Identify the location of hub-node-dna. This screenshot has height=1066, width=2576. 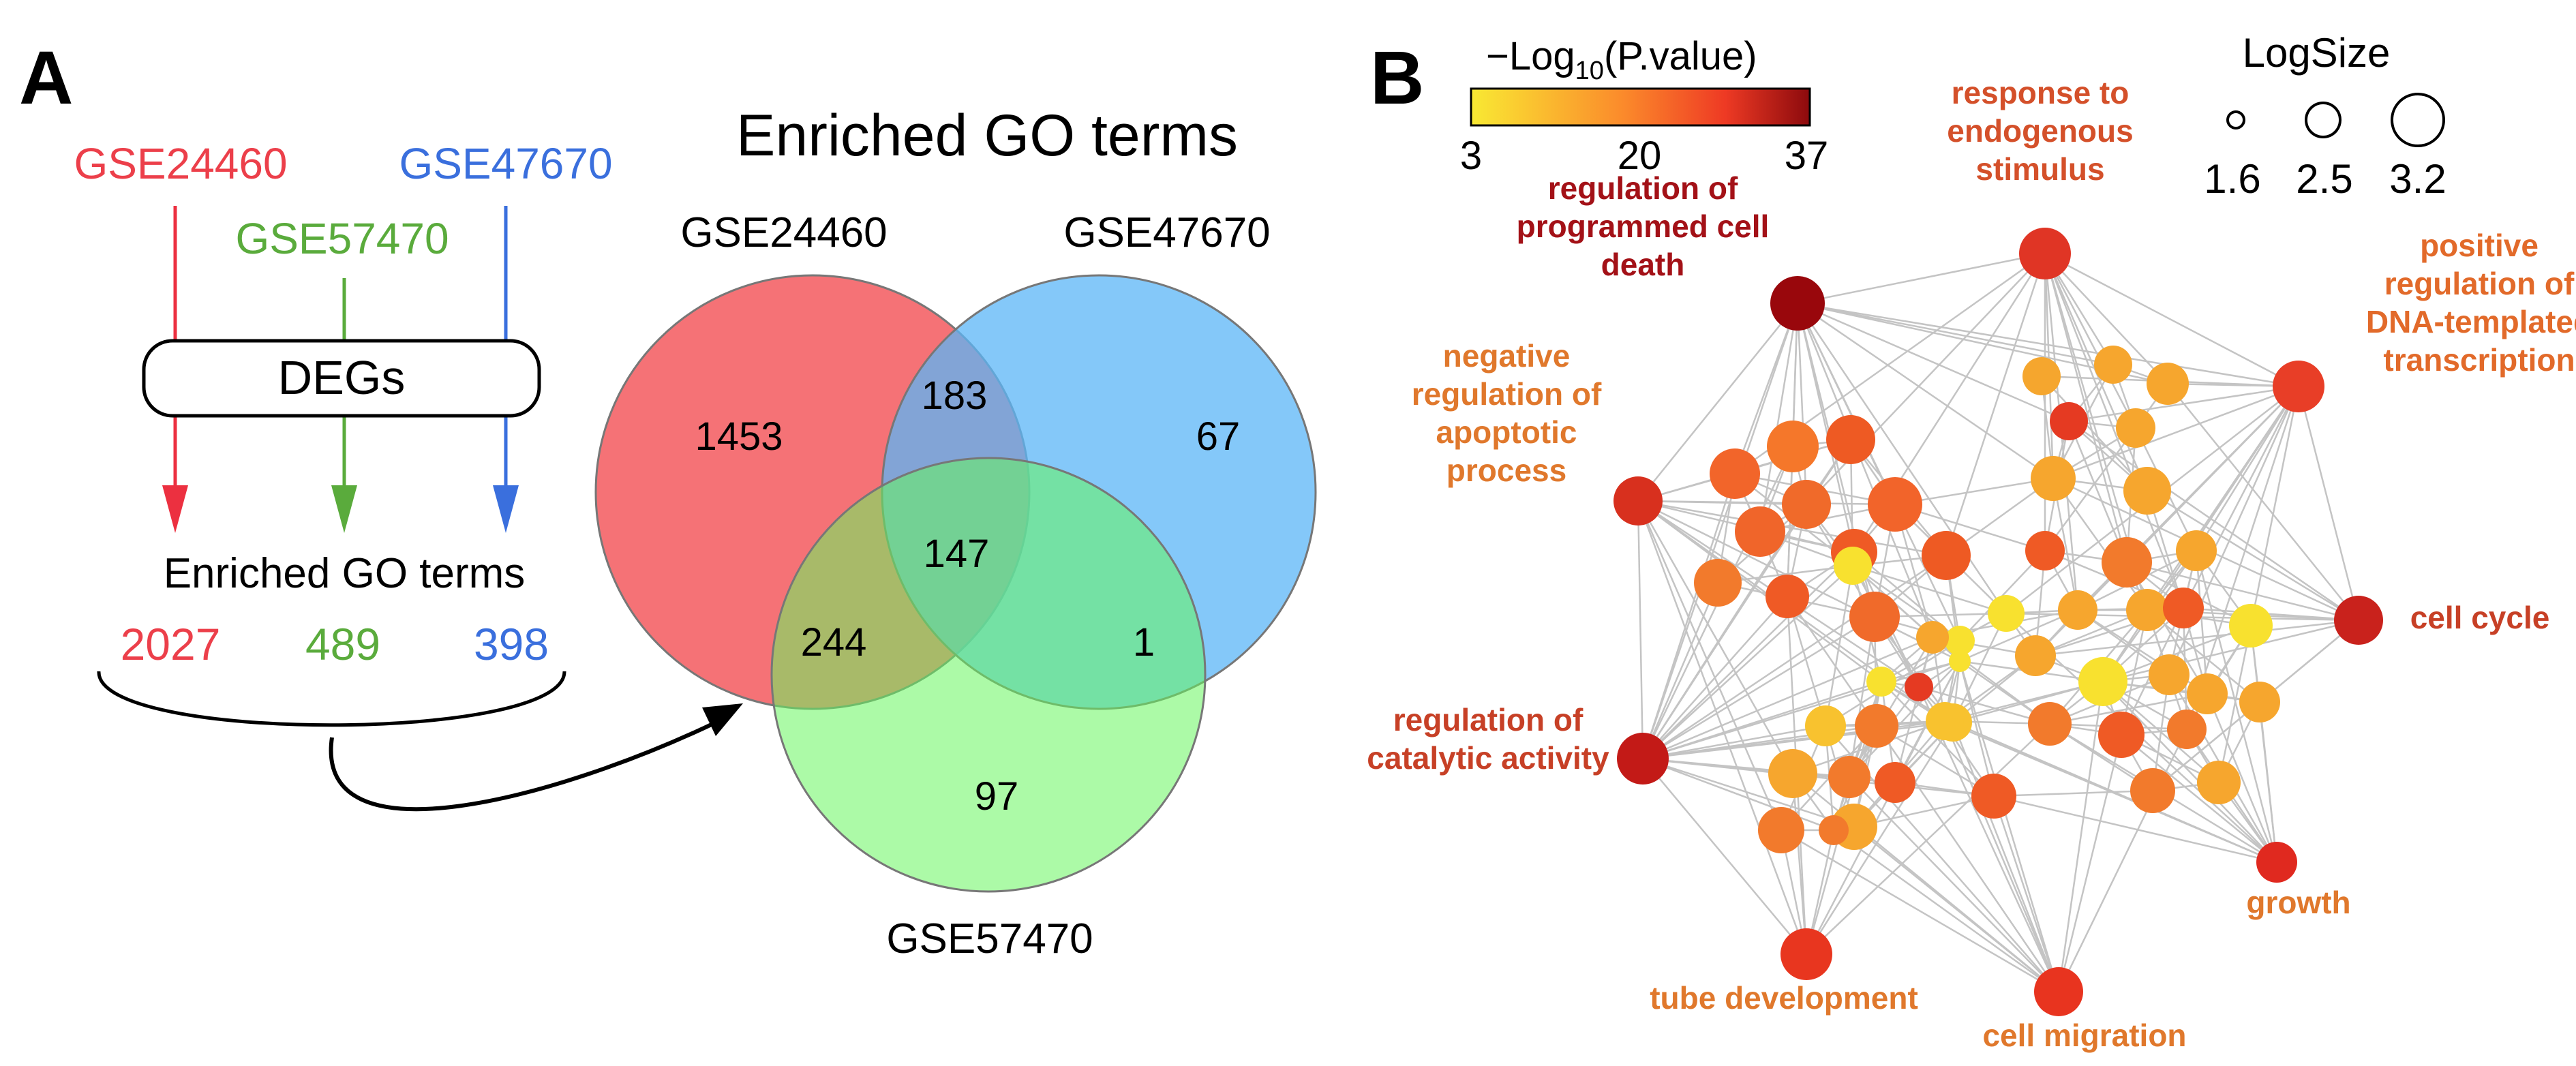
(2298, 386).